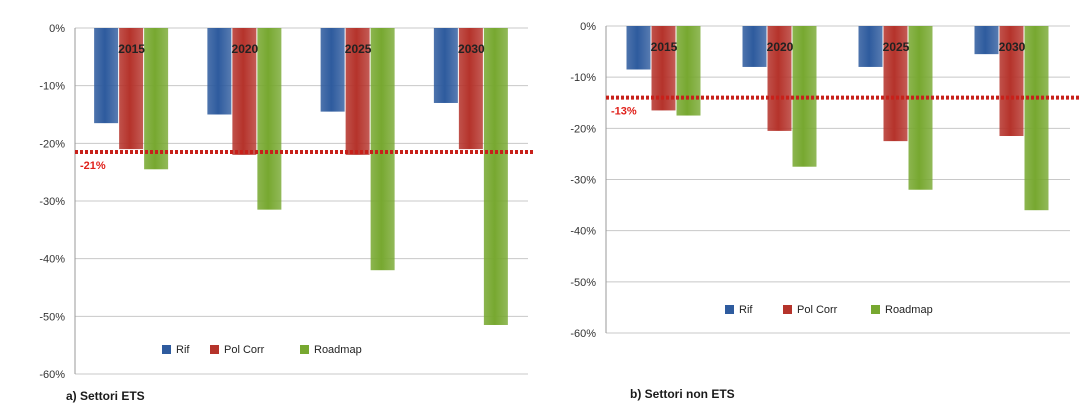 This screenshot has height=412, width=1083. Describe the element at coordinates (93, 166) in the screenshot. I see `reference-line-label: -21%` at that location.